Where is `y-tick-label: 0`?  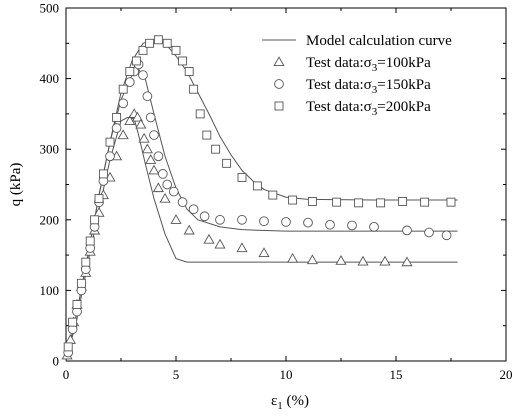 y-tick-label: 0 is located at coordinates (56, 361).